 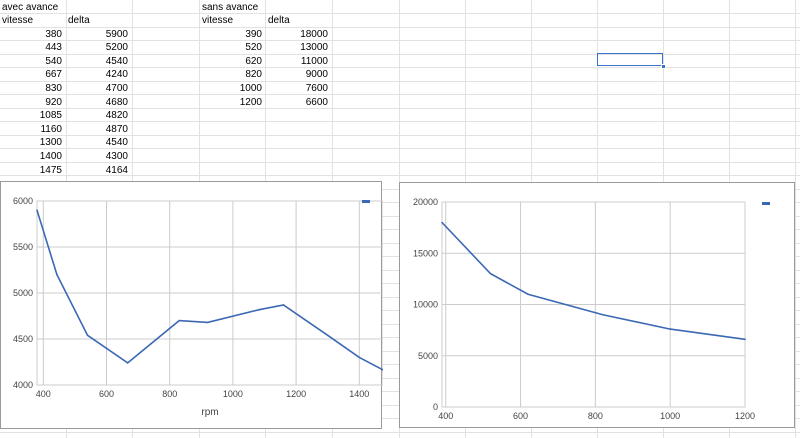 I want to click on y-tick-label: 5500, so click(x=23, y=247).